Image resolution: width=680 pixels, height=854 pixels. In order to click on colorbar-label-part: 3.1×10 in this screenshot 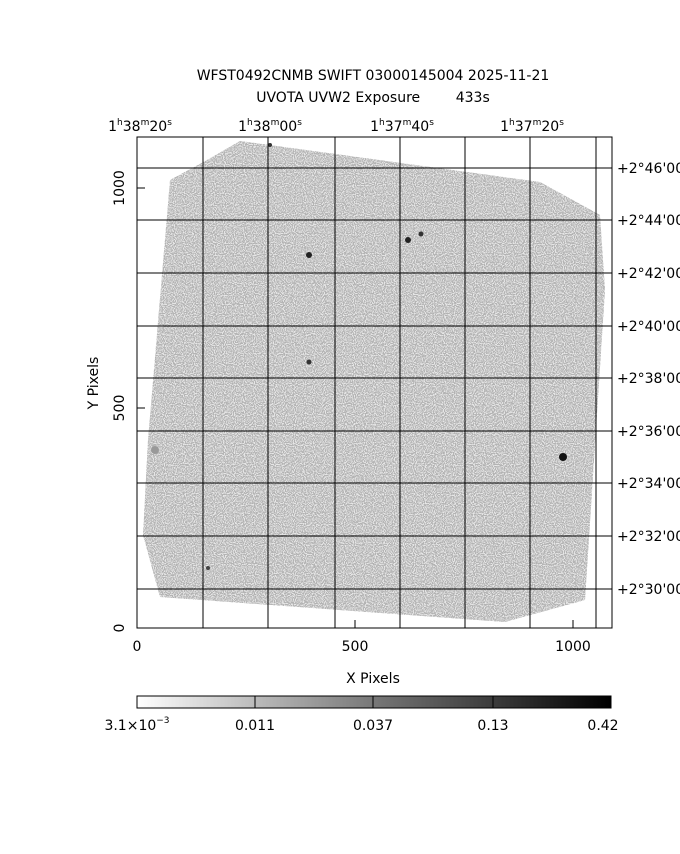, I will do `click(130, 726)`.